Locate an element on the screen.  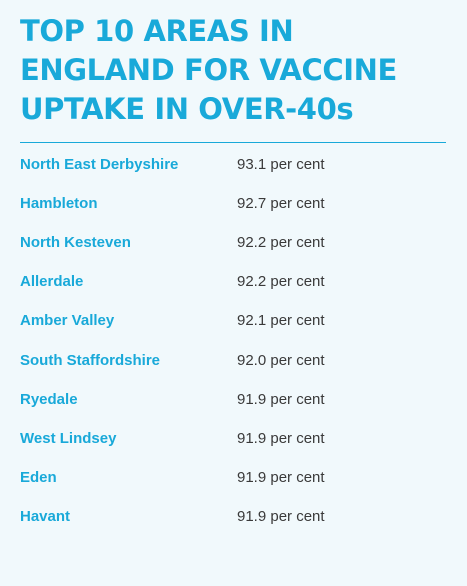
uptake-value: 92.0 per cent is located at coordinates (281, 360).